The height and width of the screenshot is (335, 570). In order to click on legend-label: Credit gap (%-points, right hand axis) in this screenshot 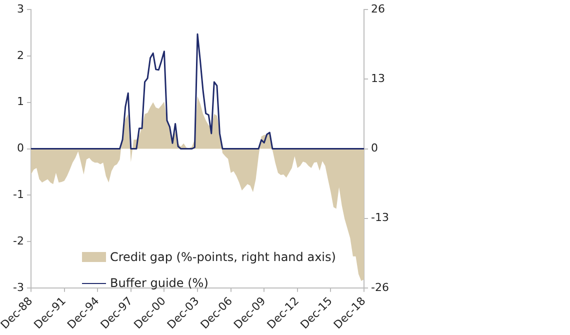, I will do `click(223, 257)`.